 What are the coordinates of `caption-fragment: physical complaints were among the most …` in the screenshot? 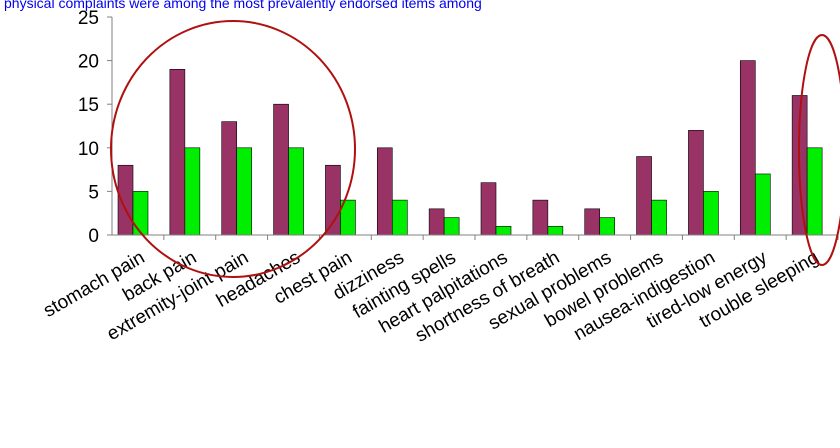 It's located at (243, 5).